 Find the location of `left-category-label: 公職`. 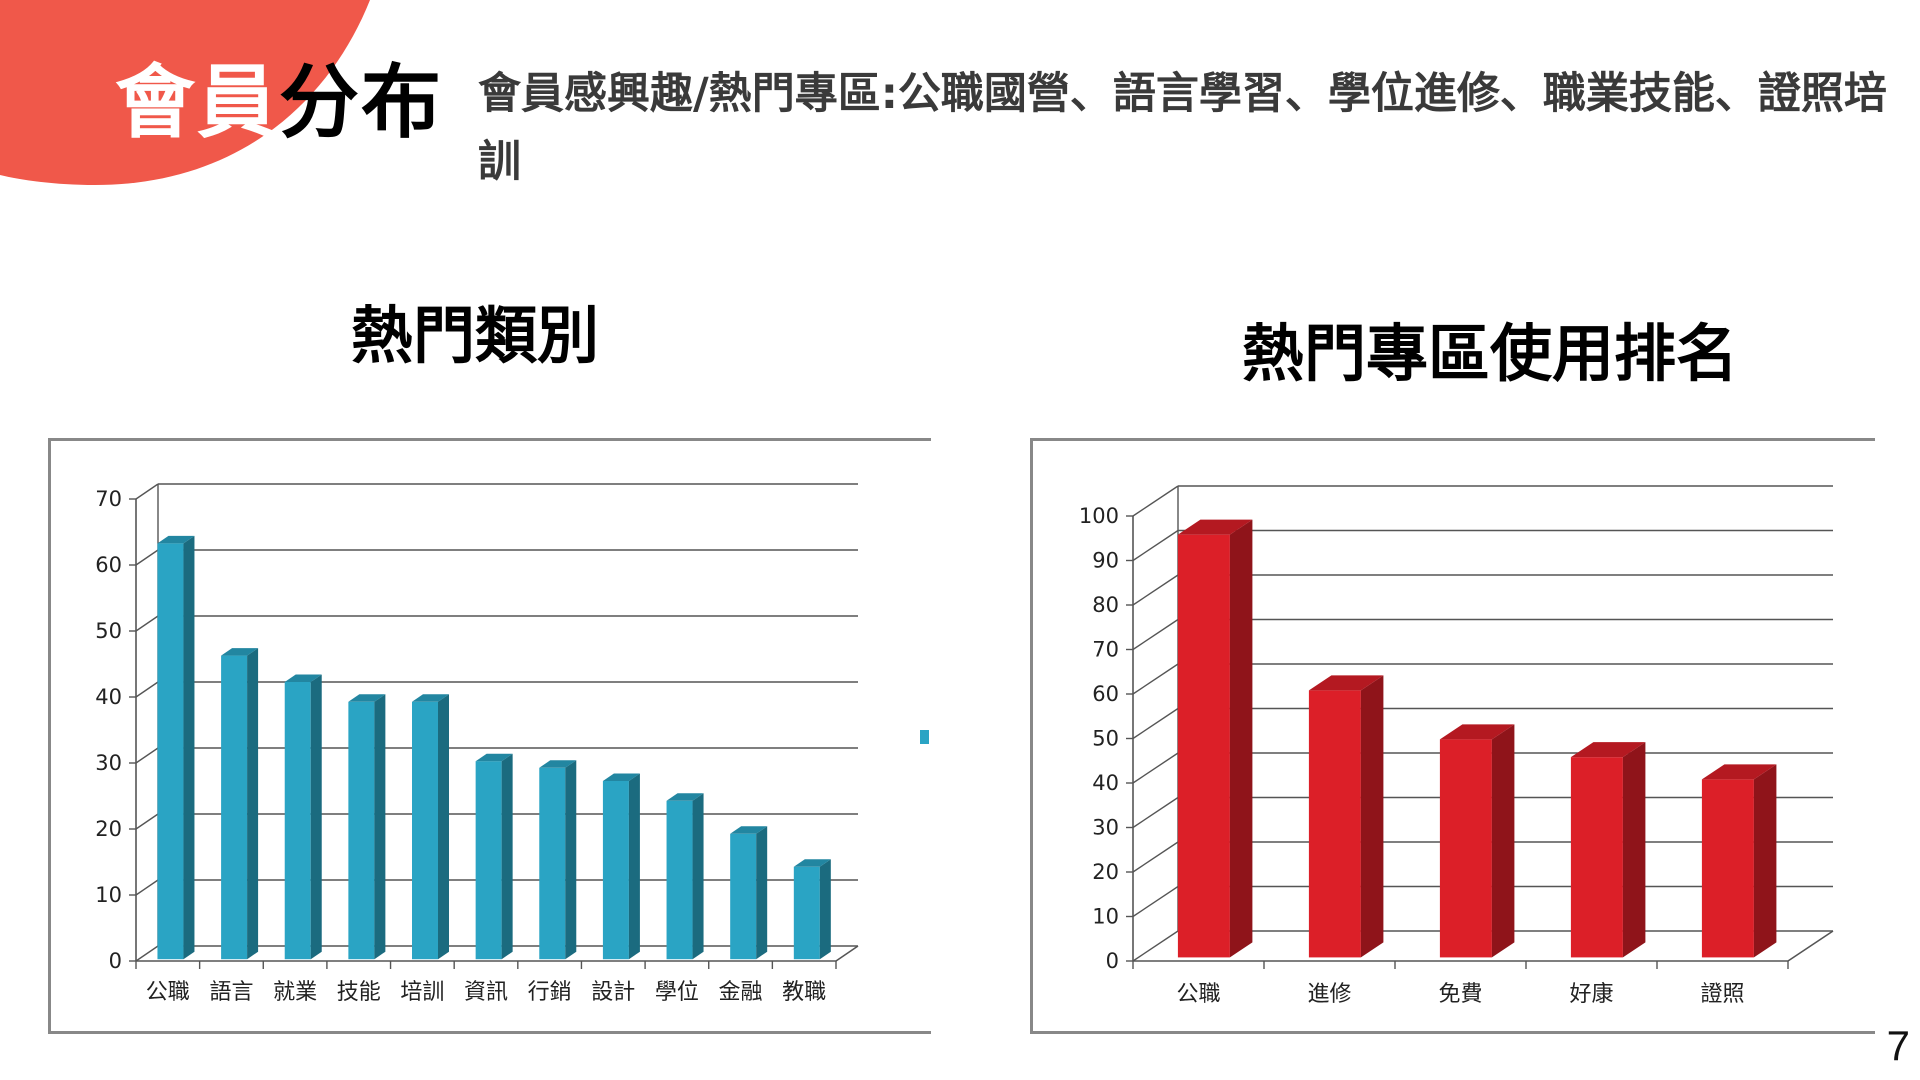

left-category-label: 公職 is located at coordinates (168, 992).